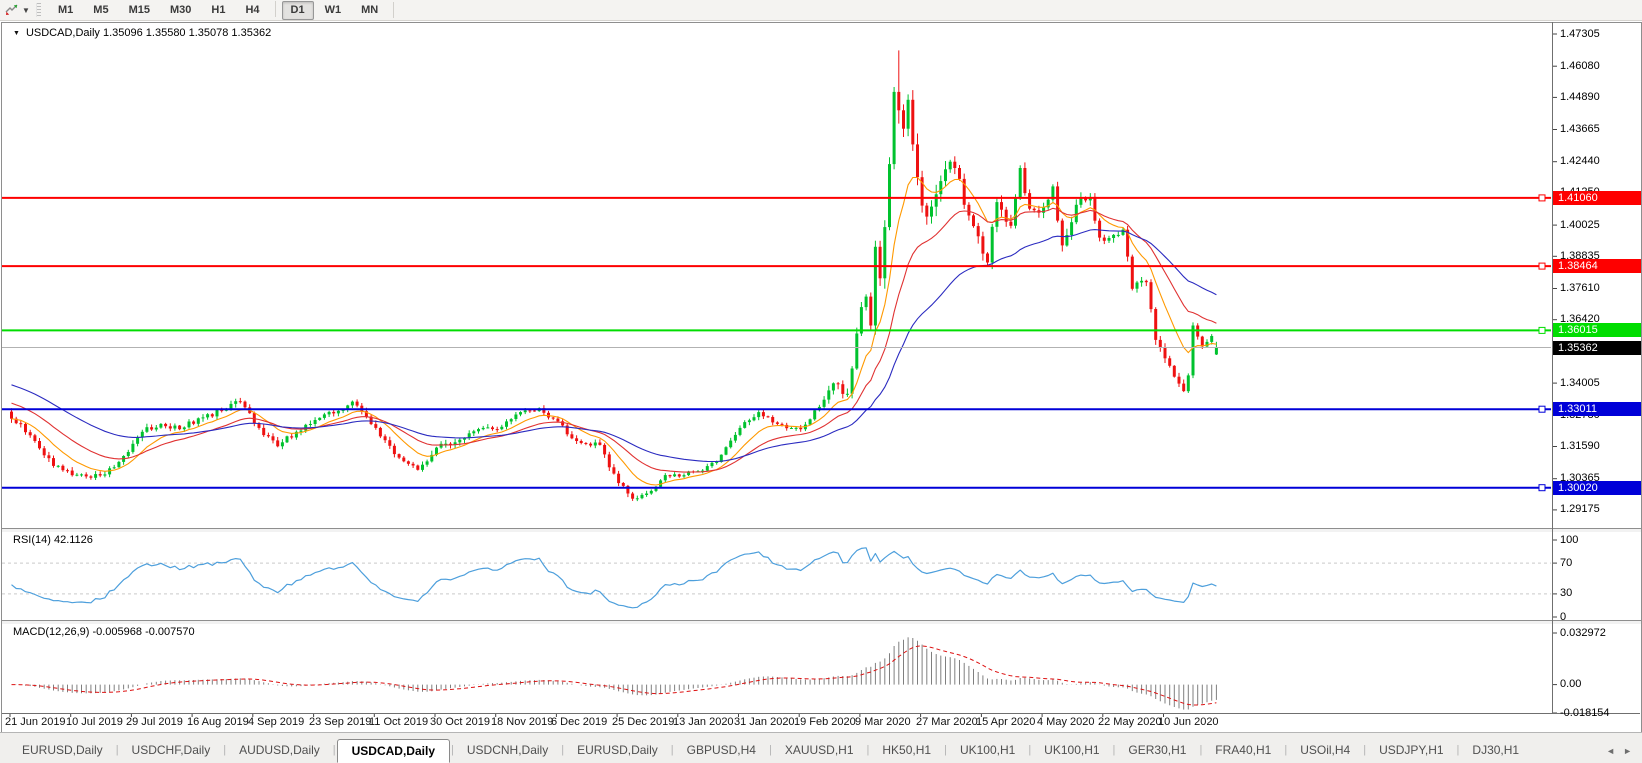 The width and height of the screenshot is (1642, 763). I want to click on macd-scale-label: 0.032972, so click(1583, 633).